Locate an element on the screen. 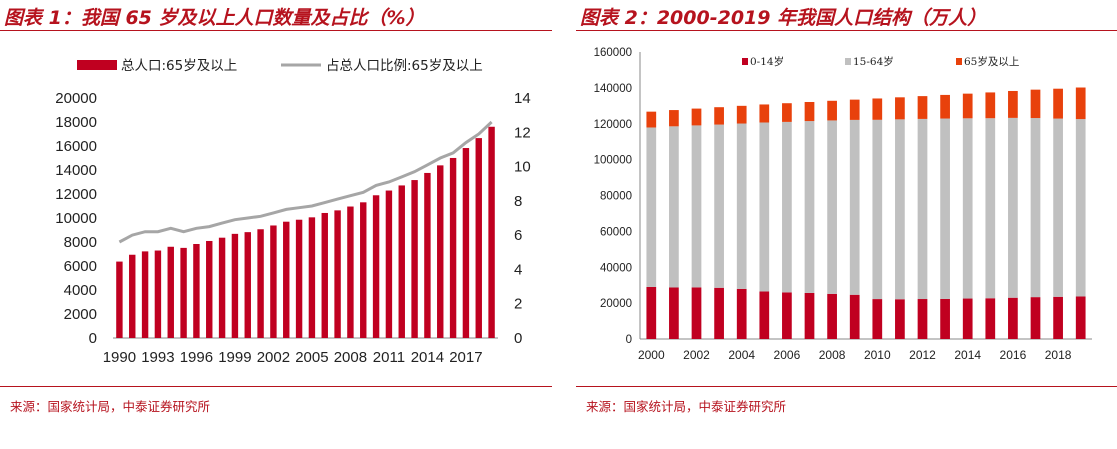 Image resolution: width=1117 pixels, height=449 pixels. x-tick-label: 2012 is located at coordinates (922, 355).